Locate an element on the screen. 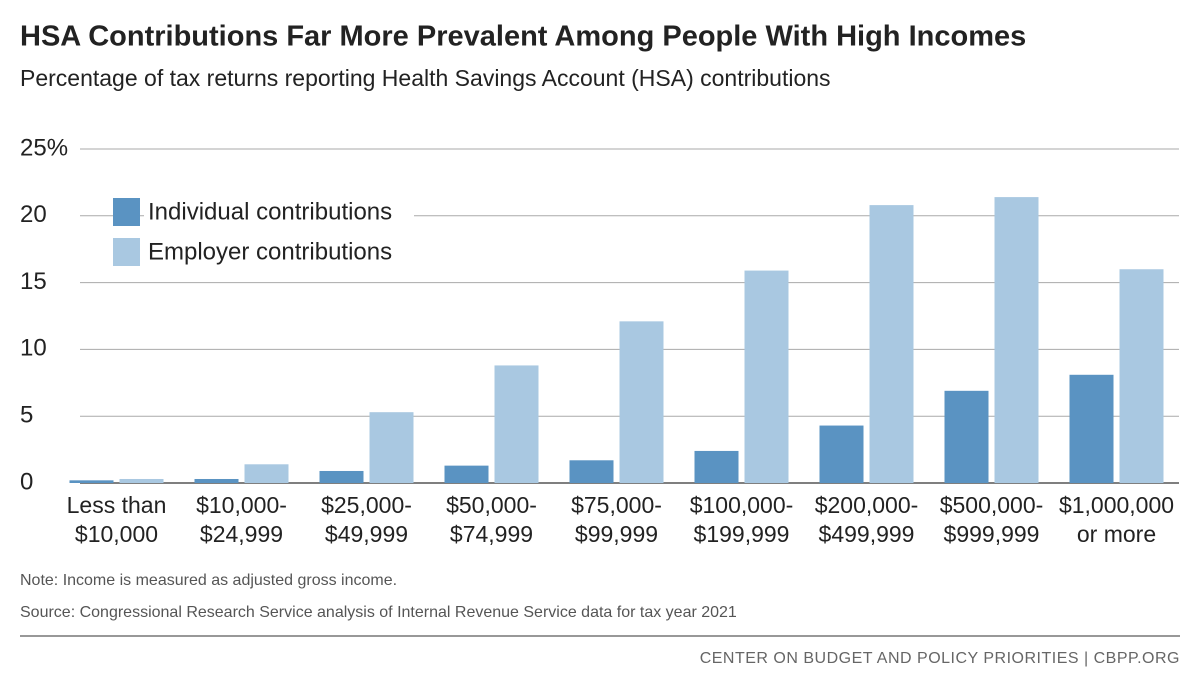 Image resolution: width=1200 pixels, height=673 pixels. legend-label: Employer contributions is located at coordinates (270, 251).